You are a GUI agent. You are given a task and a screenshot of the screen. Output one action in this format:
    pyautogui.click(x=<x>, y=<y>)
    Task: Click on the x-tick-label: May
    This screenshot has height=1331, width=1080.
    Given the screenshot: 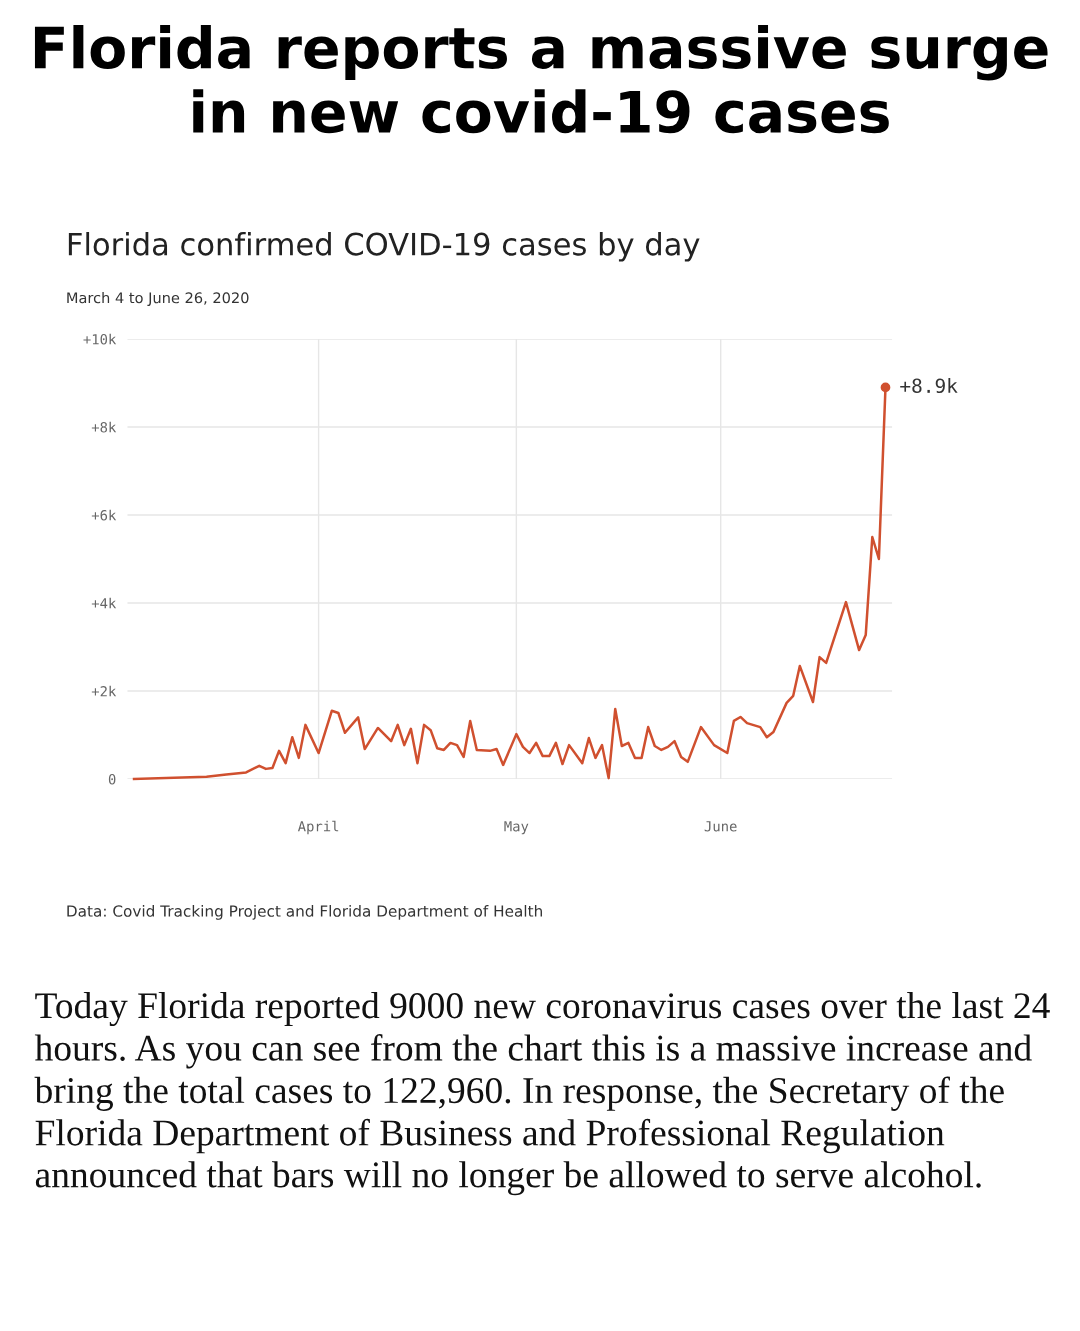 What is the action you would take?
    pyautogui.click(x=516, y=828)
    